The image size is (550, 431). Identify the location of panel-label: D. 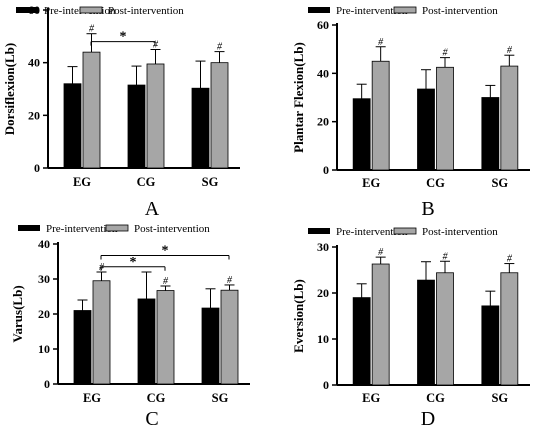
(428, 419).